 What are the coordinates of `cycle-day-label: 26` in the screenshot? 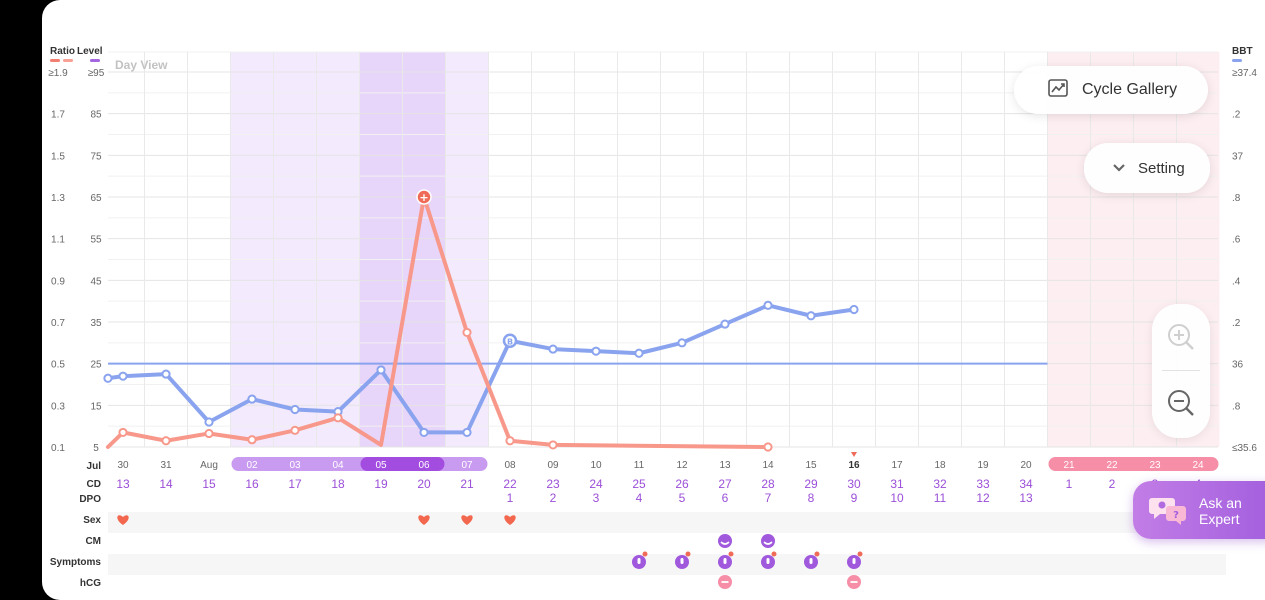 It's located at (682, 484).